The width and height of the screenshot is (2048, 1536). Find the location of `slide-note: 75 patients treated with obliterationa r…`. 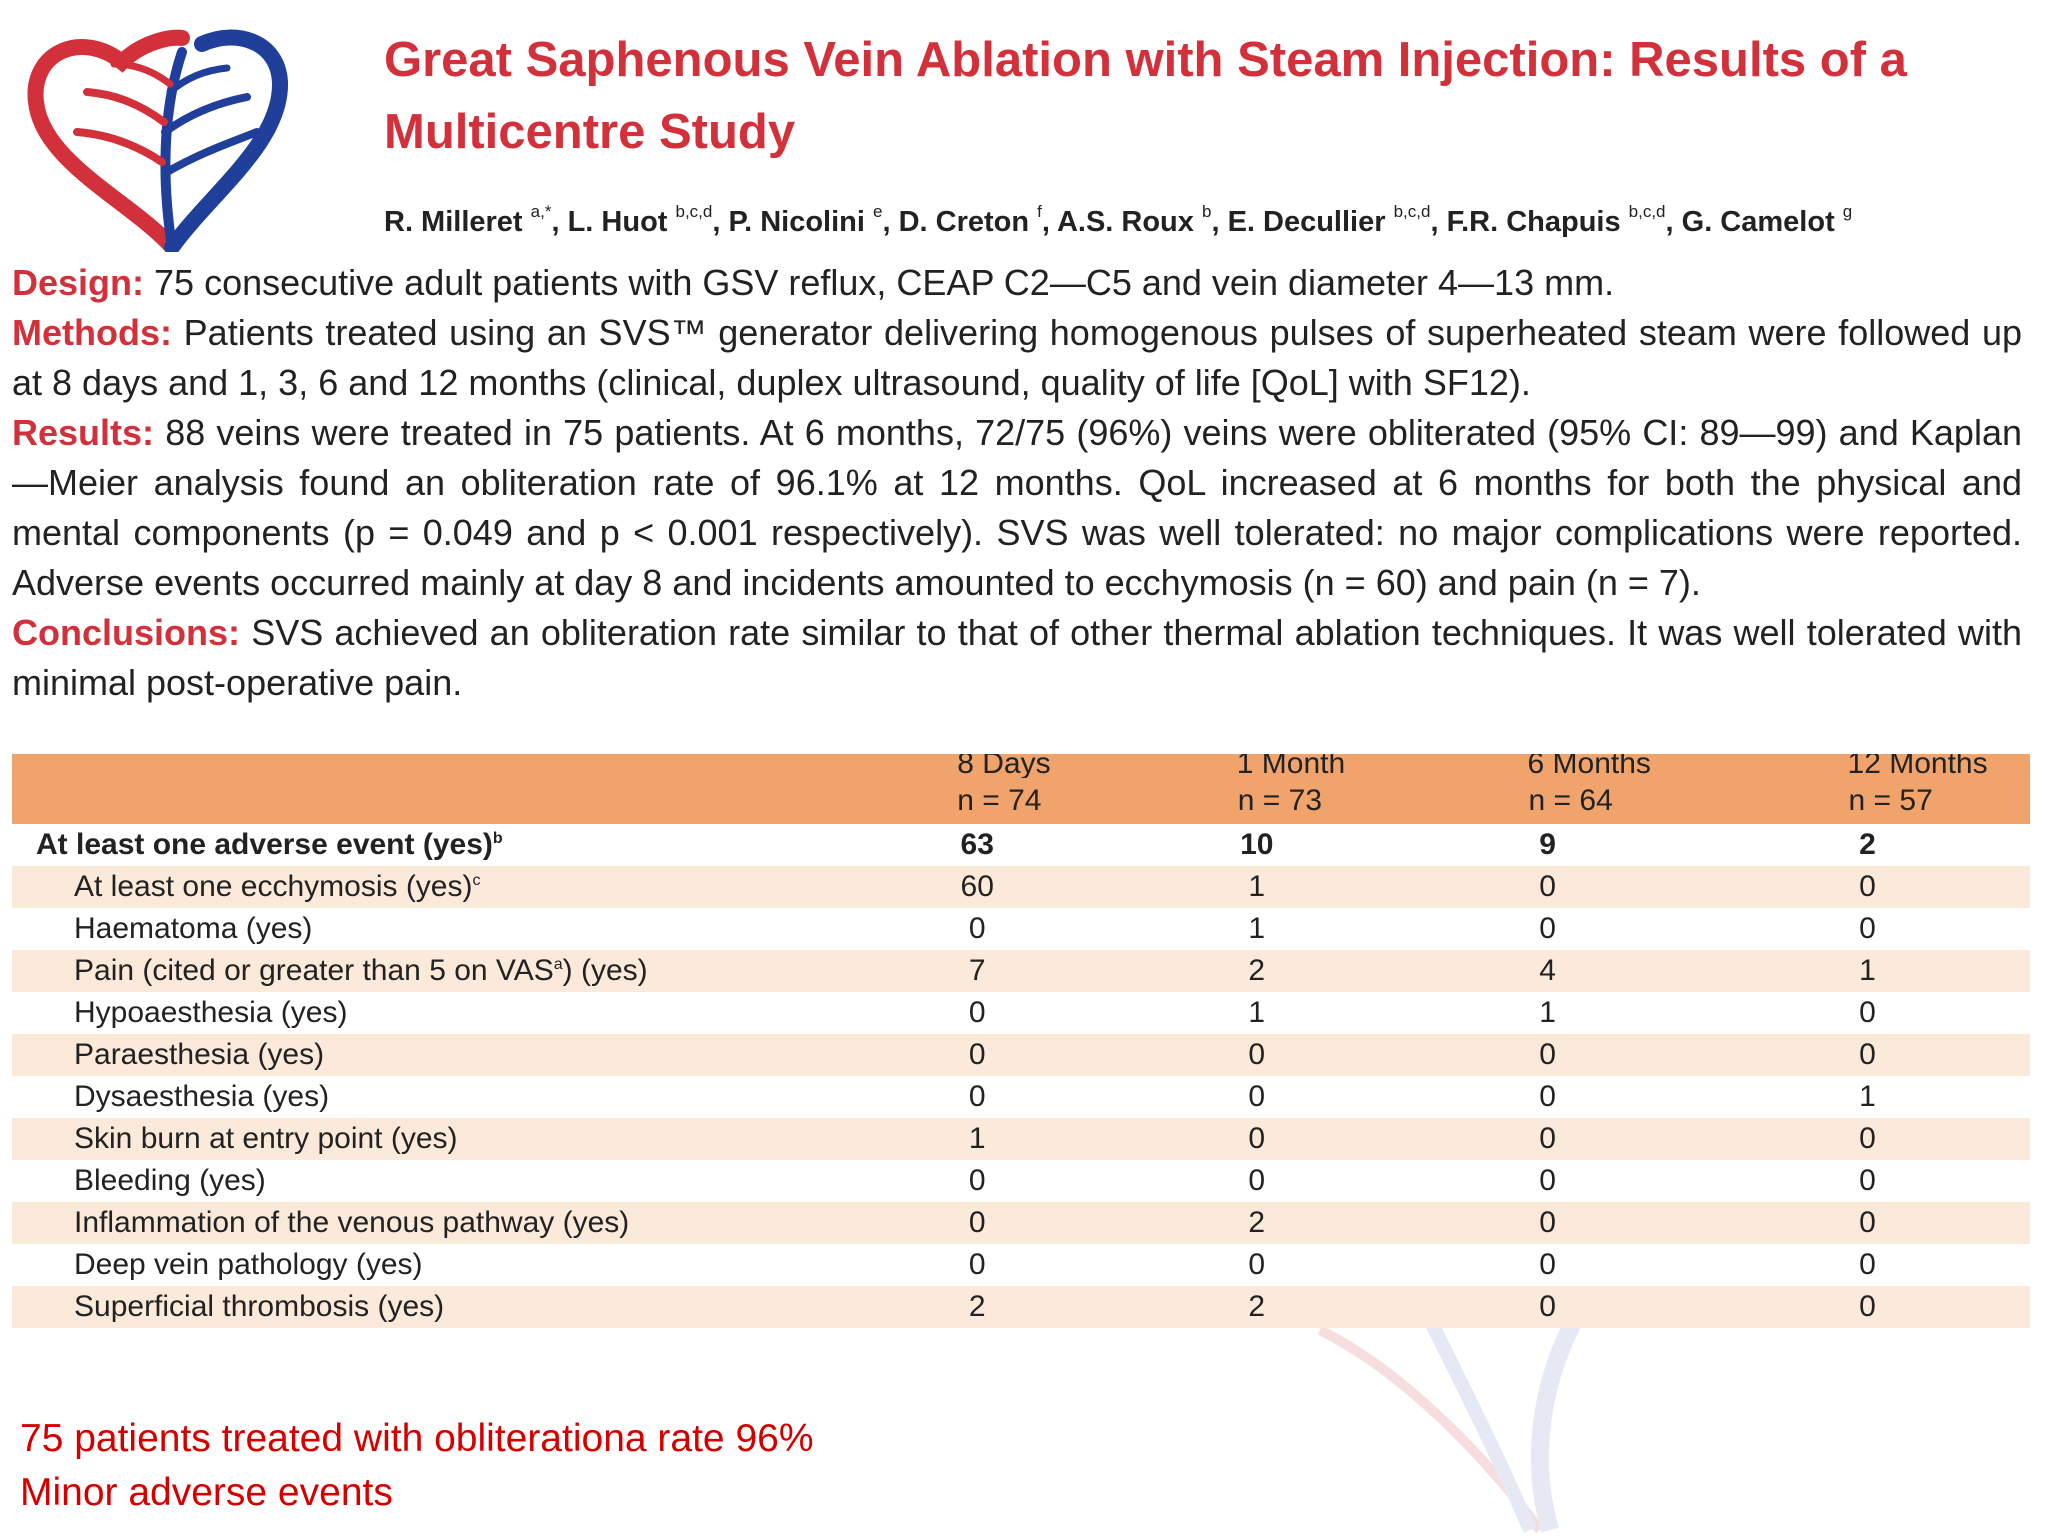

slide-note: 75 patients treated with obliterationa r… is located at coordinates (417, 1466).